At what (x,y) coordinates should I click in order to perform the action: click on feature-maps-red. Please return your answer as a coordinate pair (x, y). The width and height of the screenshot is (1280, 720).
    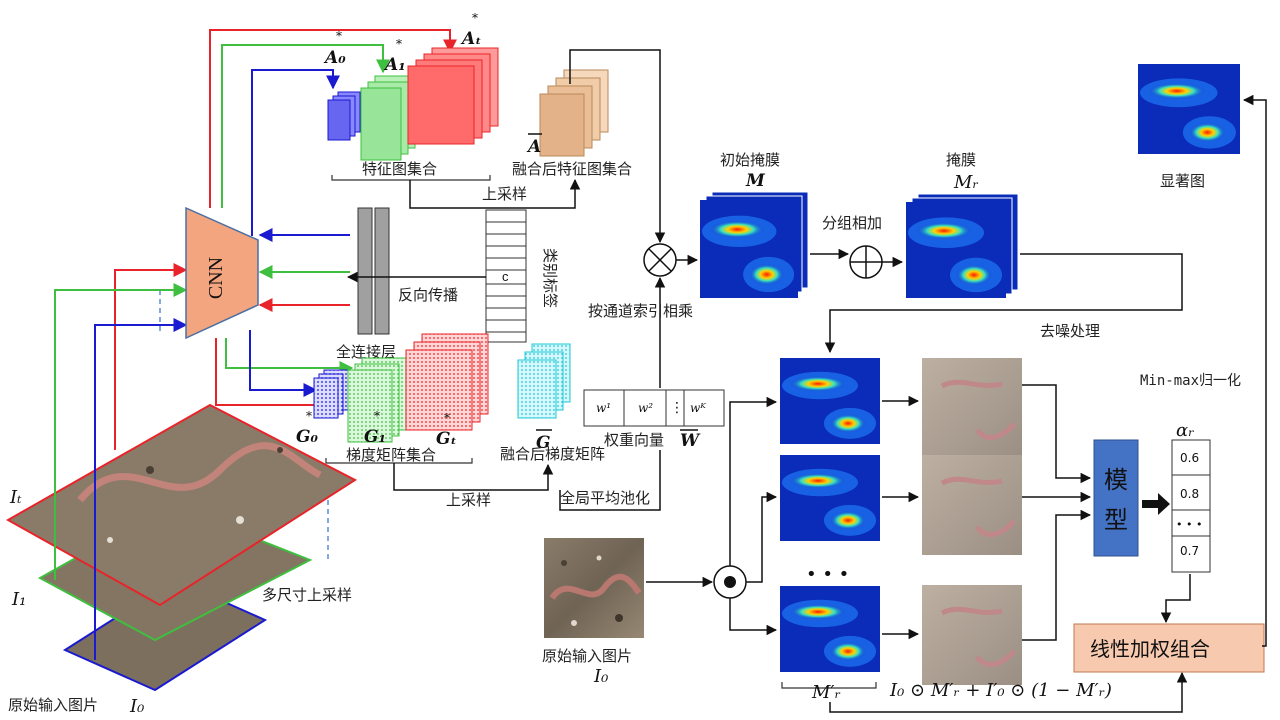
    Looking at the image, I should click on (453, 96).